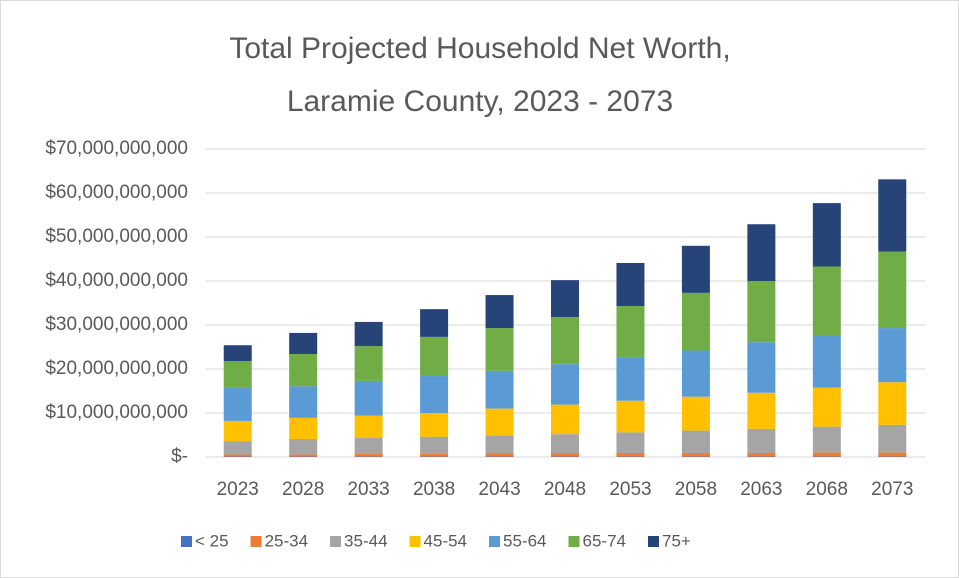 The width and height of the screenshot is (959, 578). I want to click on legend-label: < 25, so click(212, 540).